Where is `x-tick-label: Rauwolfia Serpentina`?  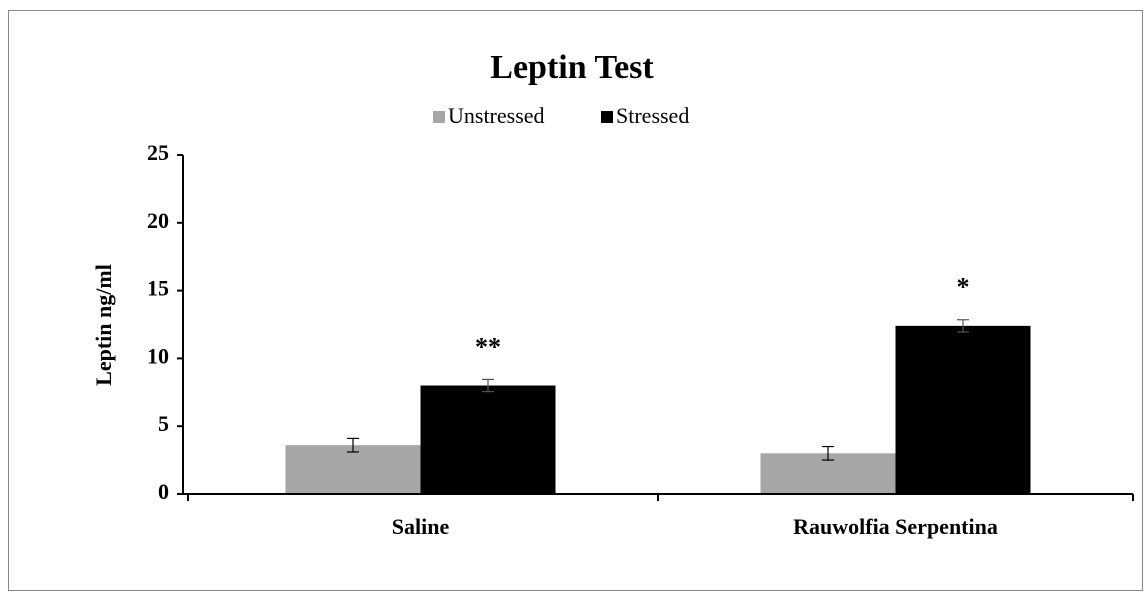
x-tick-label: Rauwolfia Serpentina is located at coordinates (895, 526).